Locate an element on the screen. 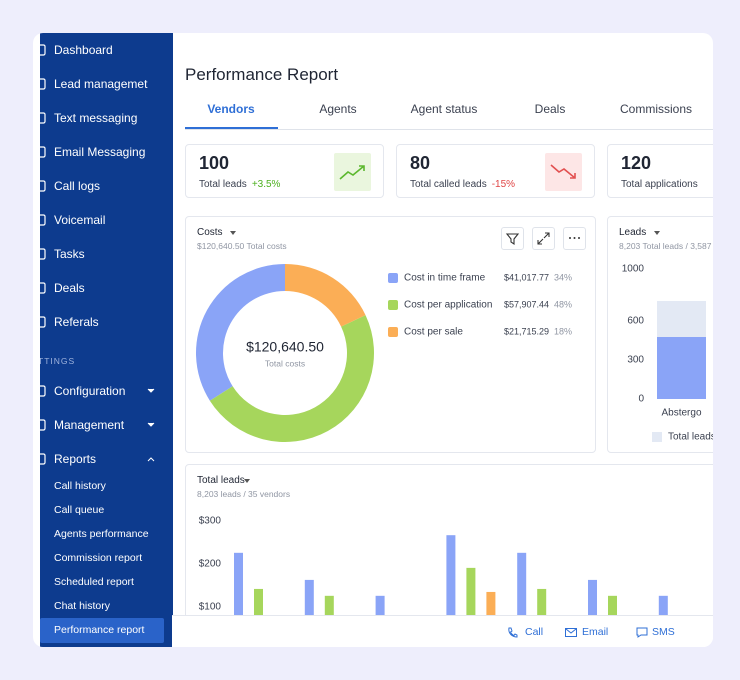  nav-item: Configuration is located at coordinates (90, 391).